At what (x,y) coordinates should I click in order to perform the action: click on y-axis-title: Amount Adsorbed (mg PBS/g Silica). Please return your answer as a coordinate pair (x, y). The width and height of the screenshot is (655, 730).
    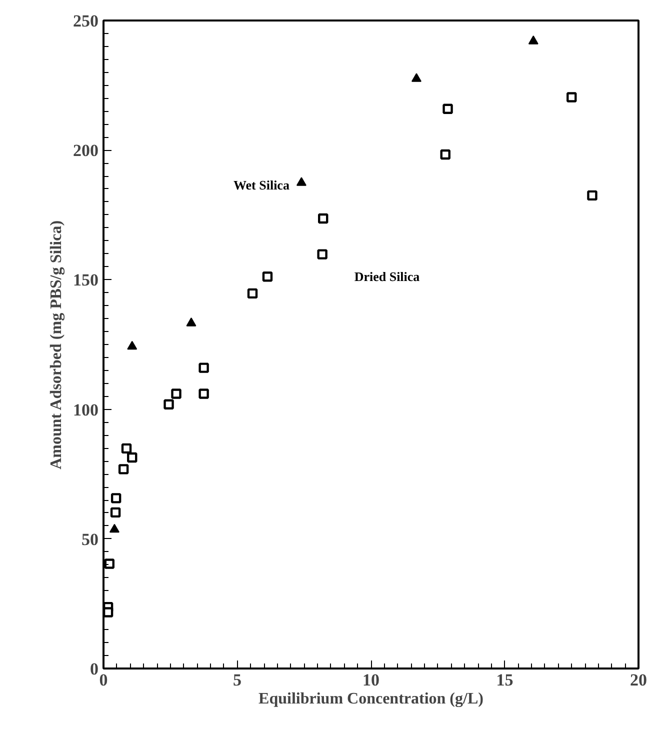
    Looking at the image, I should click on (56, 345).